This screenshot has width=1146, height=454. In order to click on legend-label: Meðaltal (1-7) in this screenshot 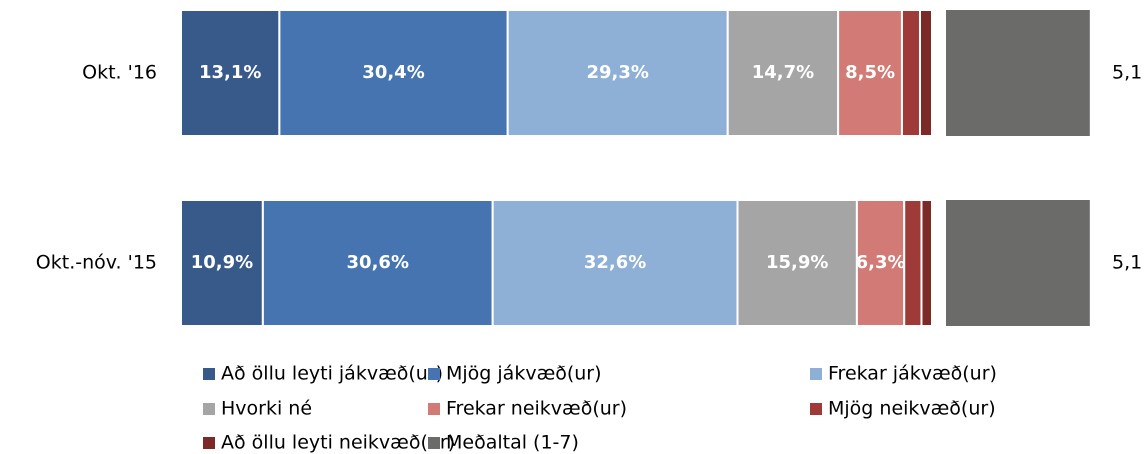, I will do `click(512, 443)`.